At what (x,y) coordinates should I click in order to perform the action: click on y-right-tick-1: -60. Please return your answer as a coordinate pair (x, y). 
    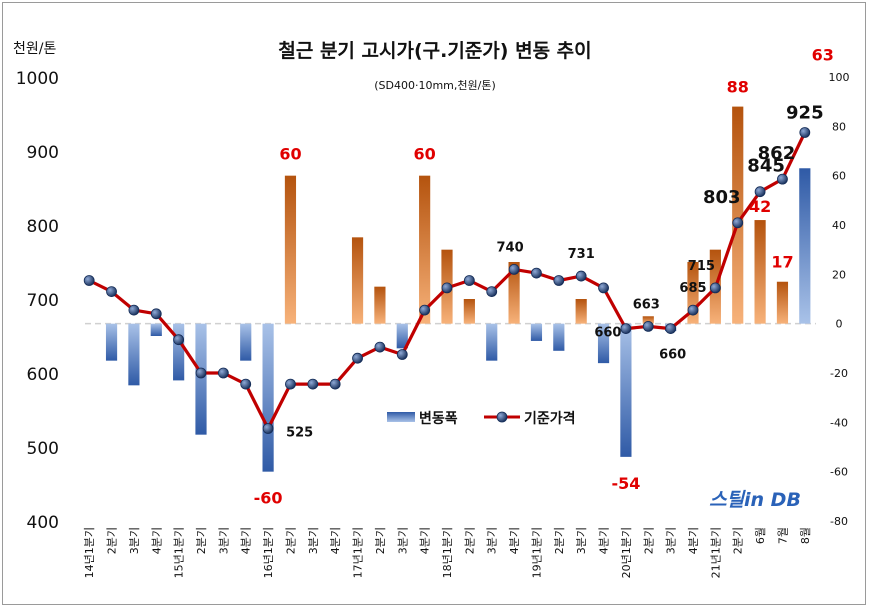
    Looking at the image, I should click on (839, 472).